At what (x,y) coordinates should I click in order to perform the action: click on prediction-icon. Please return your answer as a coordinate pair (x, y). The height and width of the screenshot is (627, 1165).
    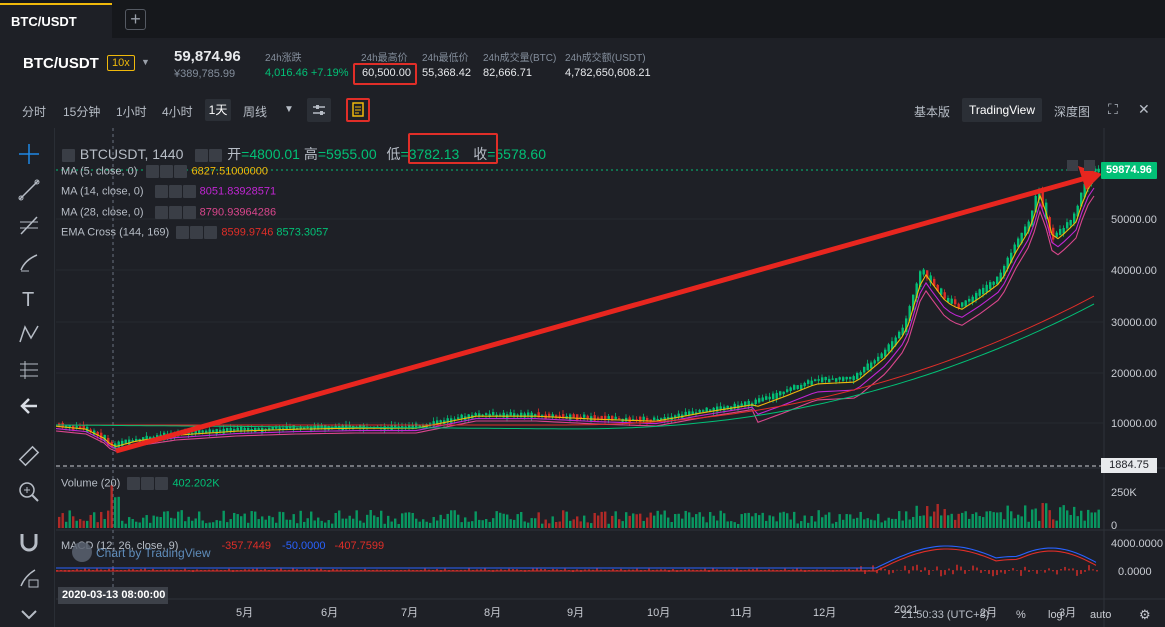
    Looking at the image, I should click on (29, 370).